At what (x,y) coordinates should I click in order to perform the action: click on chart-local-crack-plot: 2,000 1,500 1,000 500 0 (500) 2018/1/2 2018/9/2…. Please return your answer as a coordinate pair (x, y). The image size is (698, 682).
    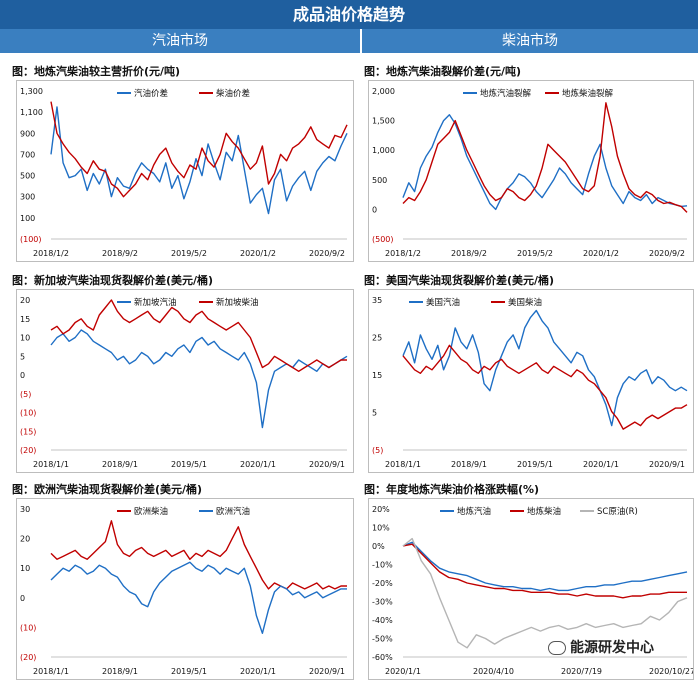
    Looking at the image, I should click on (530, 172).